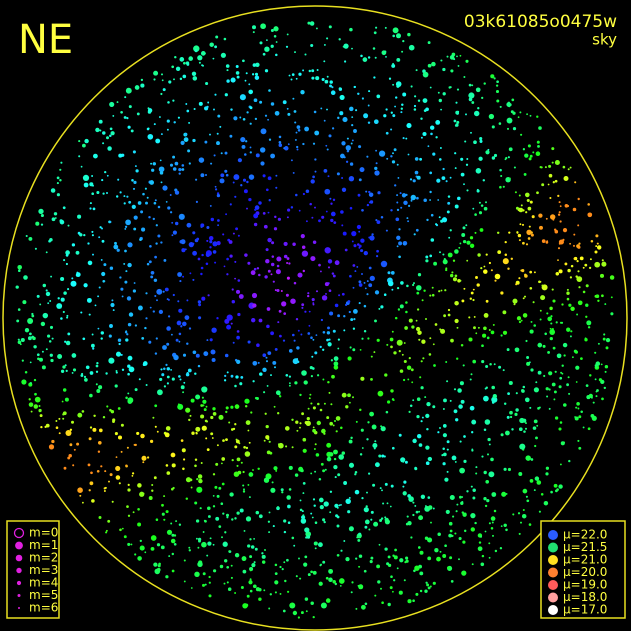 The width and height of the screenshot is (631, 631). Describe the element at coordinates (43, 558) in the screenshot. I see `magnitude-label: m=2` at that location.